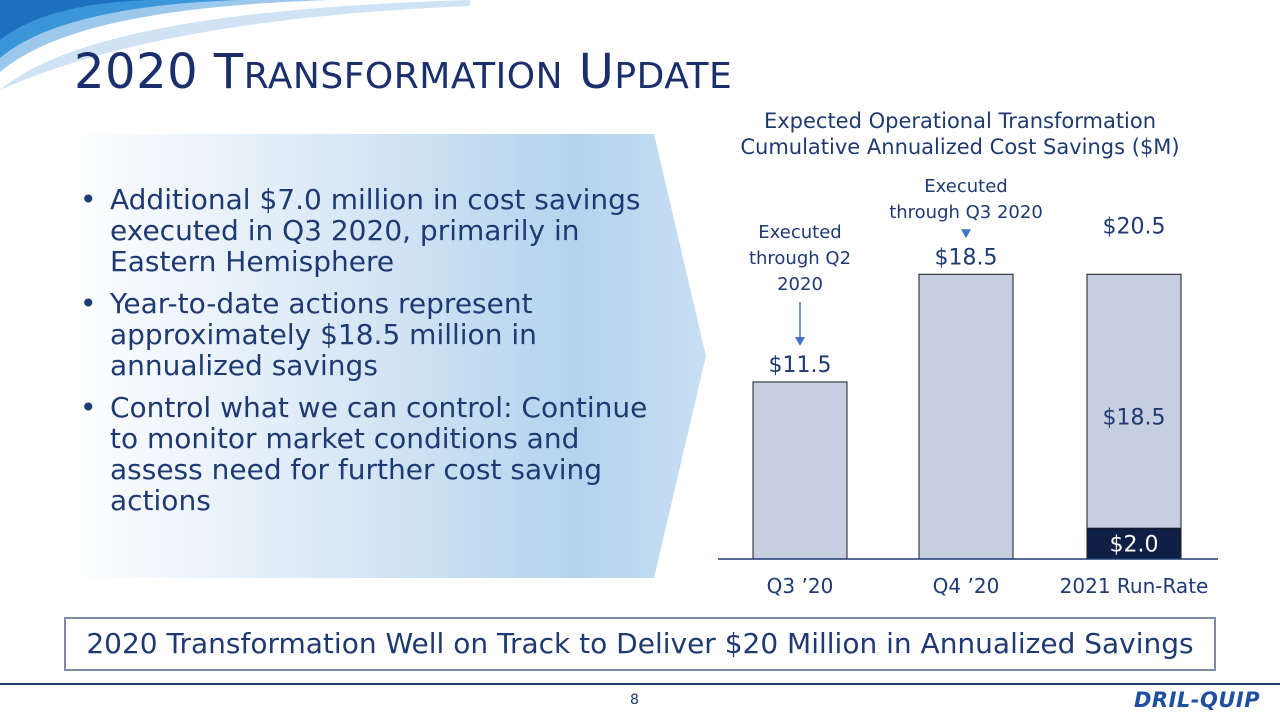 The image size is (1280, 720). Describe the element at coordinates (800, 586) in the screenshot. I see `x-tick-label: Q3 ’20` at that location.